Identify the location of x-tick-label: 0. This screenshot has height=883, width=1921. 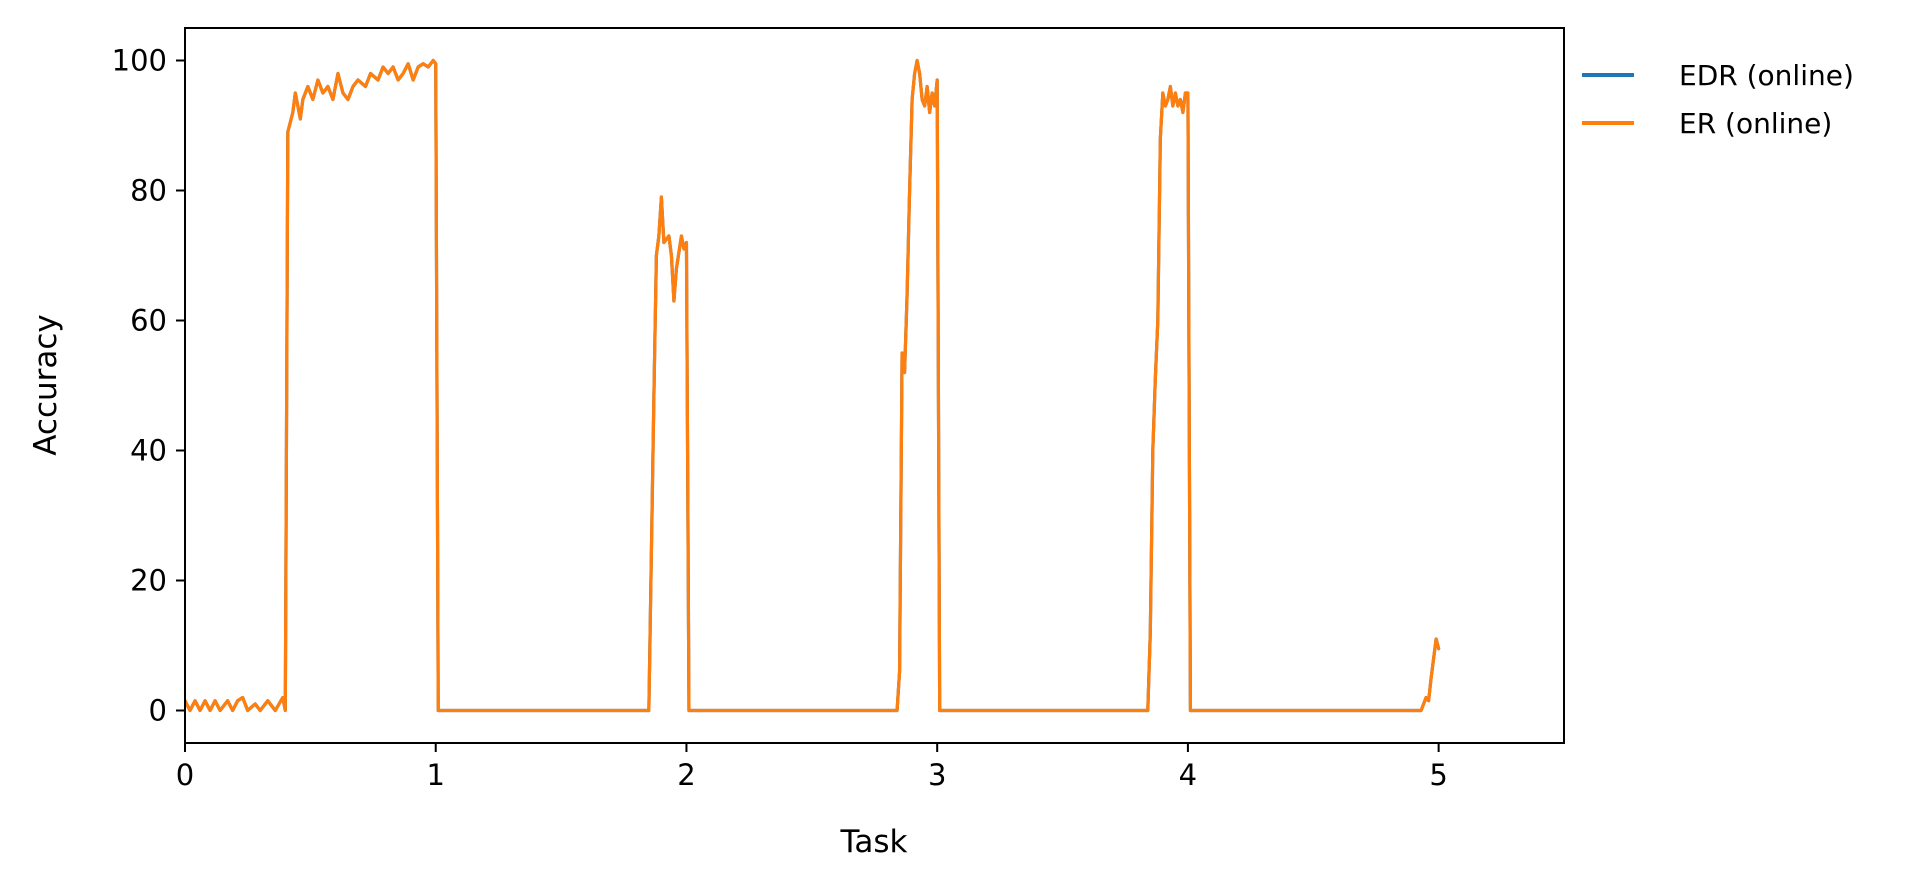
(185, 775).